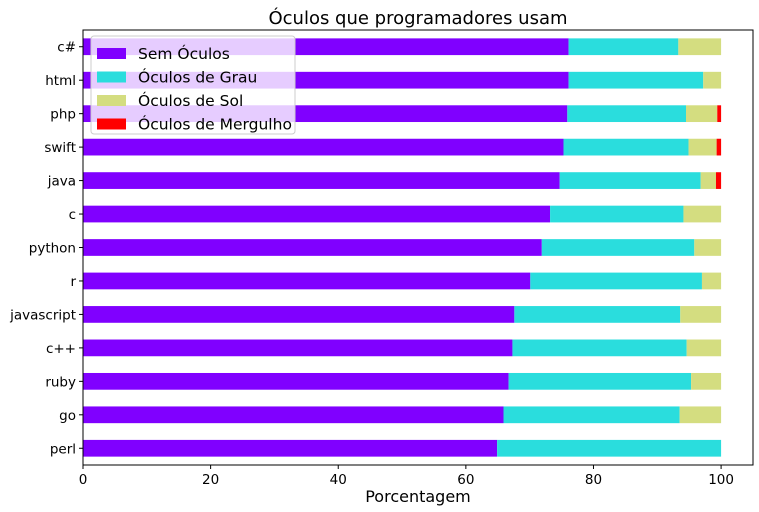 The width and height of the screenshot is (759, 512). Describe the element at coordinates (298, 348) in the screenshot. I see `bar-cplusplus-sem-oculos` at that location.